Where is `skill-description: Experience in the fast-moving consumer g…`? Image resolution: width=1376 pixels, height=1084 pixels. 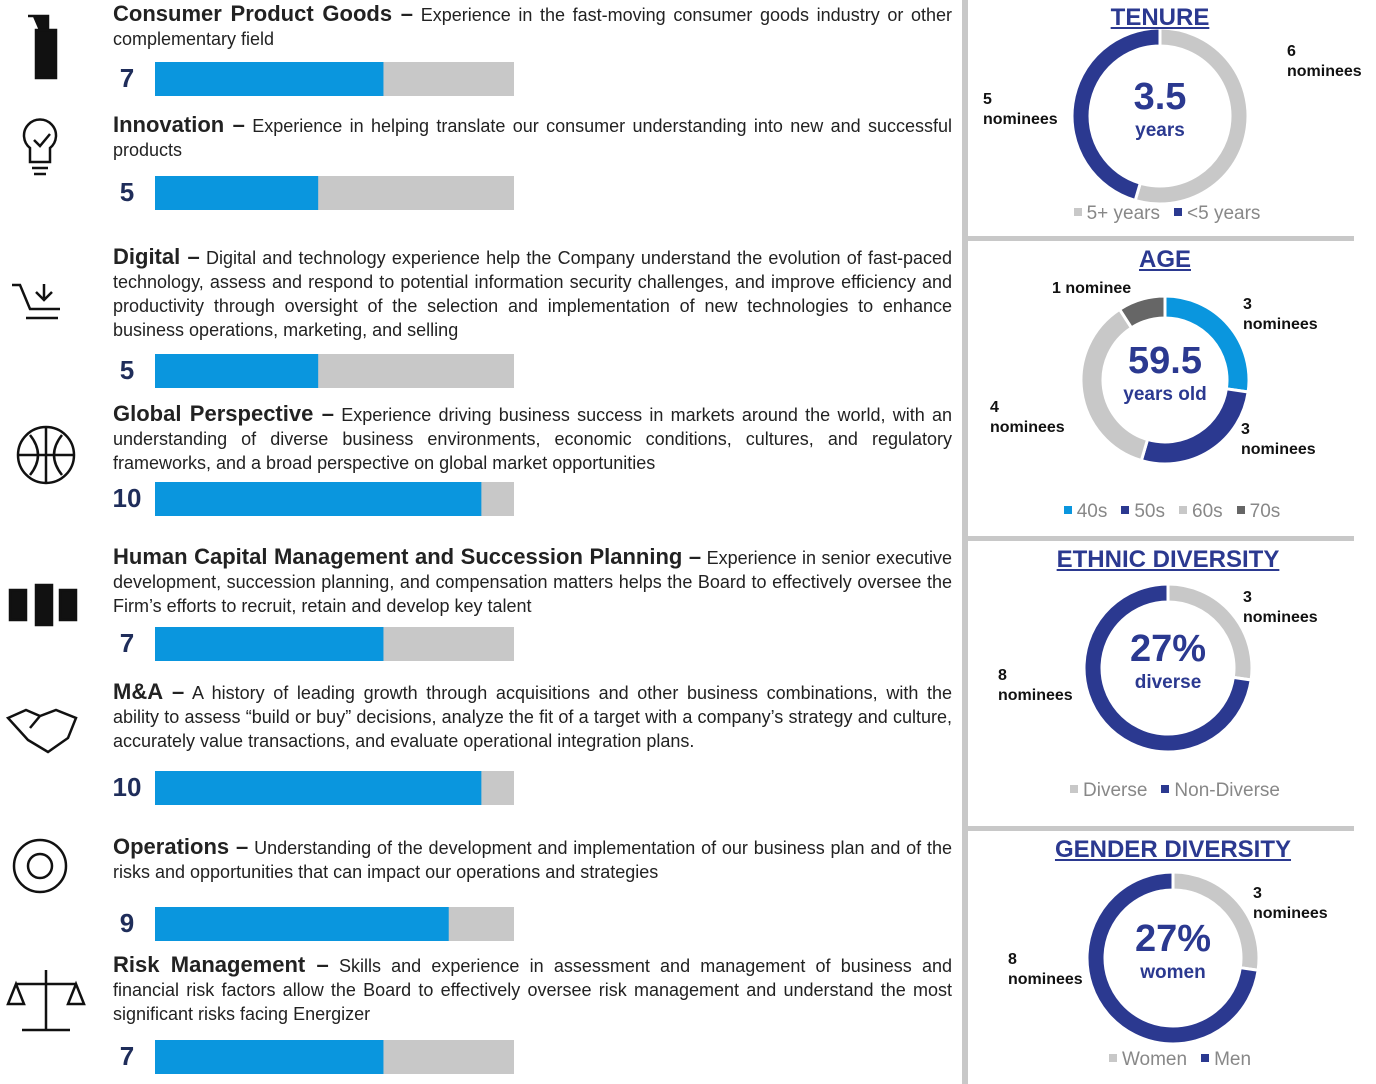 skill-description: Experience in the fast-moving consumer g… is located at coordinates (532, 27).